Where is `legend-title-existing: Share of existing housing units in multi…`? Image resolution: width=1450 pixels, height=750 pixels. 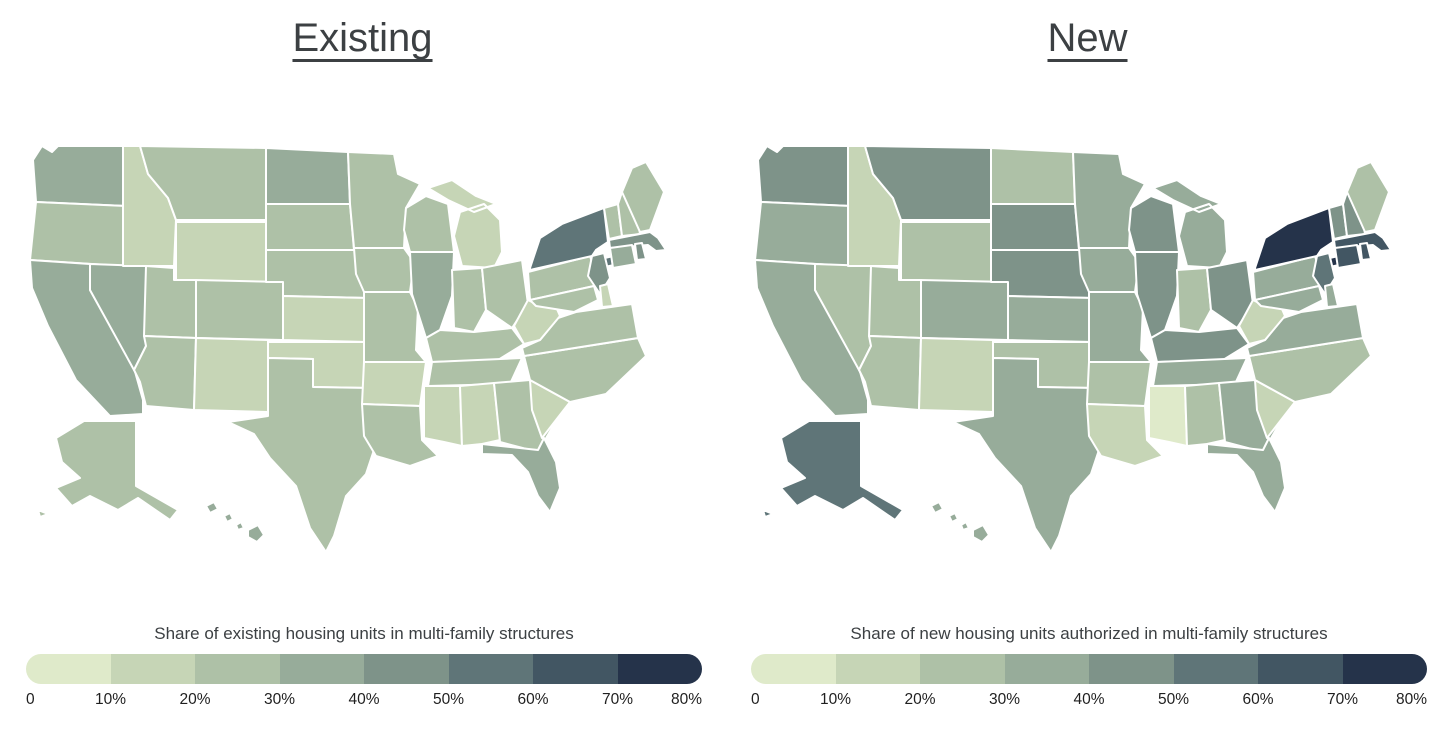 legend-title-existing: Share of existing housing units in multi… is located at coordinates (364, 633).